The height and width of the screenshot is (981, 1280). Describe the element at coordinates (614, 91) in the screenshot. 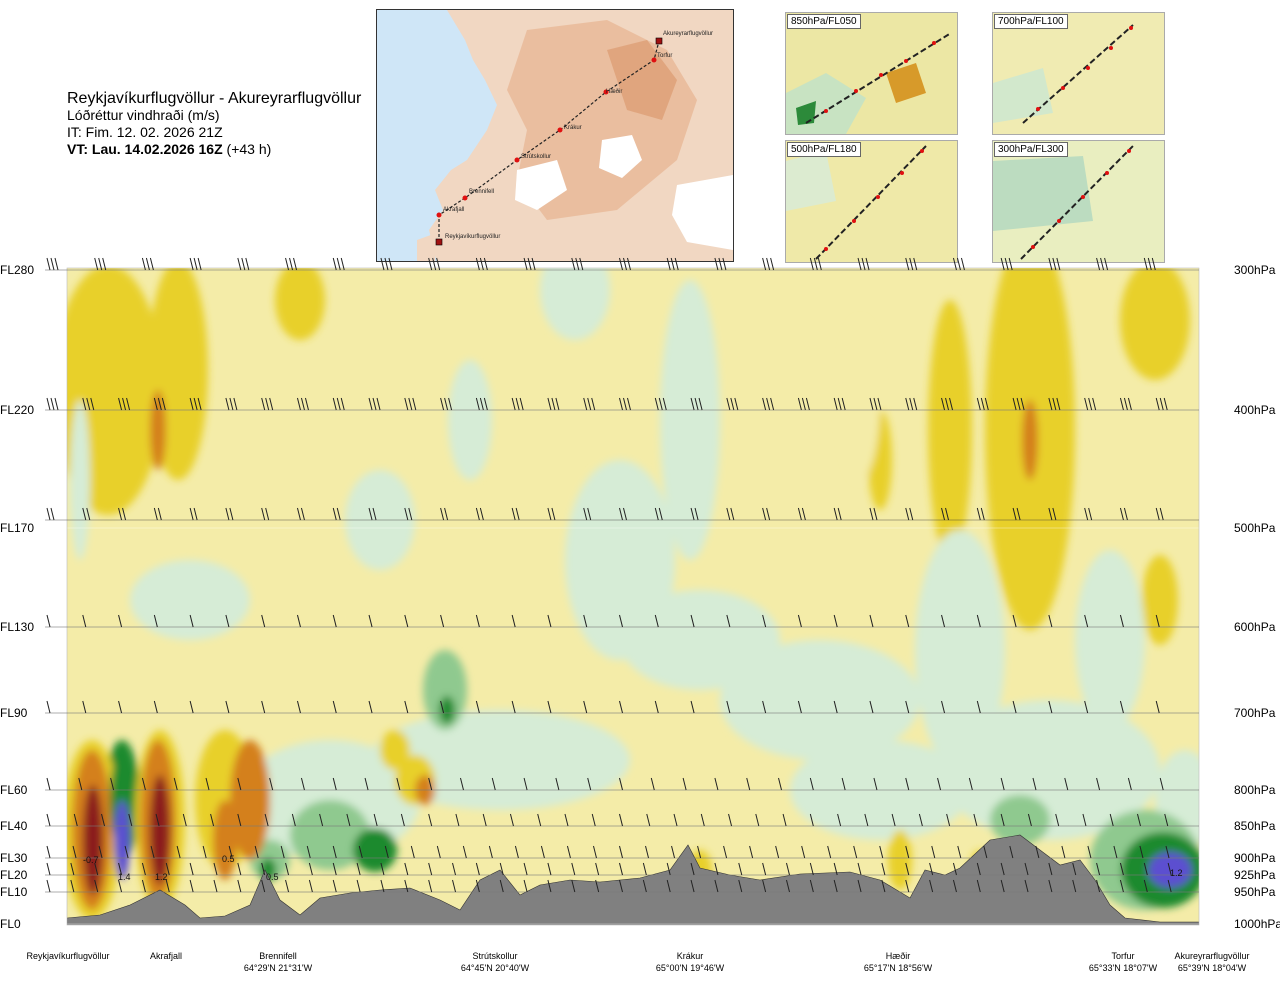

I see `map-label-haedir: Hæðir` at that location.